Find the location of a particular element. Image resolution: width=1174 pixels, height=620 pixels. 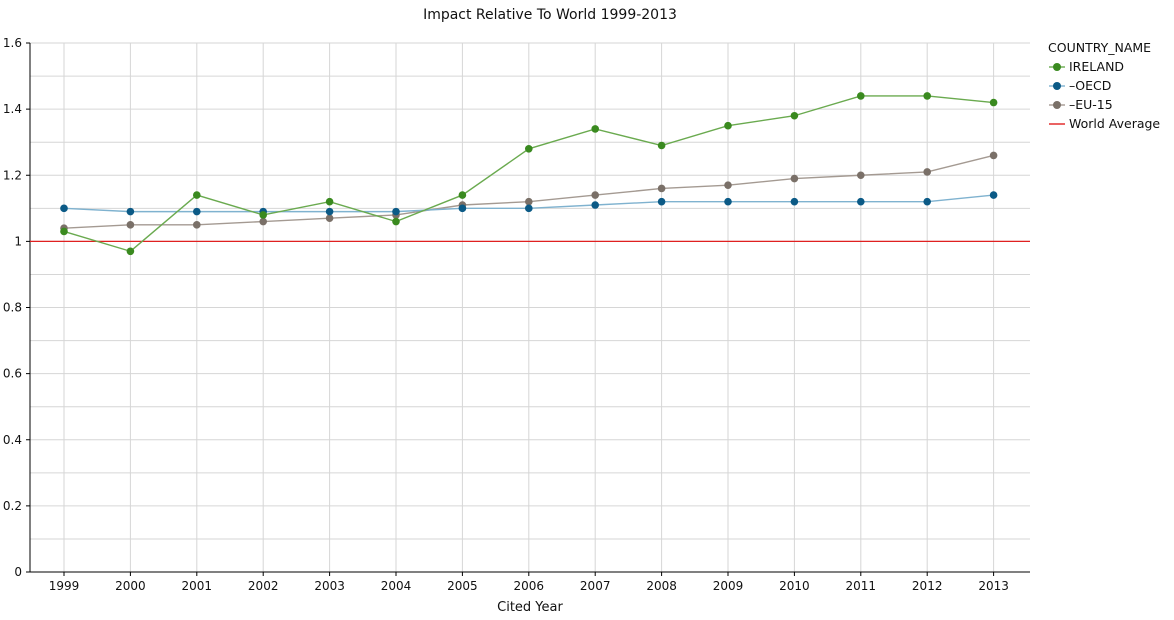

legend-label: –EU-15 is located at coordinates (1091, 104).